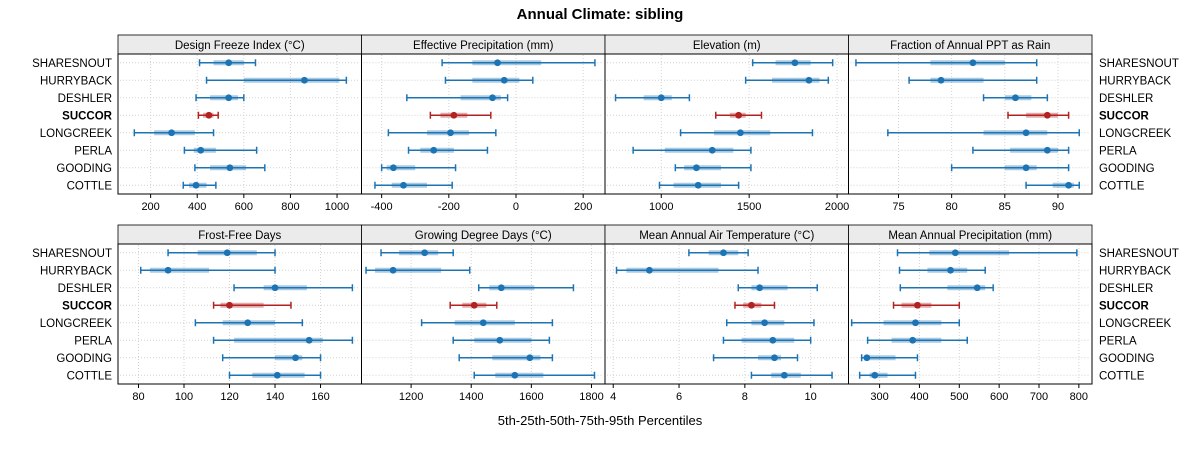 The height and width of the screenshot is (450, 1200). What do you see at coordinates (93, 151) in the screenshot?
I see `site-label-left: PERLA` at bounding box center [93, 151].